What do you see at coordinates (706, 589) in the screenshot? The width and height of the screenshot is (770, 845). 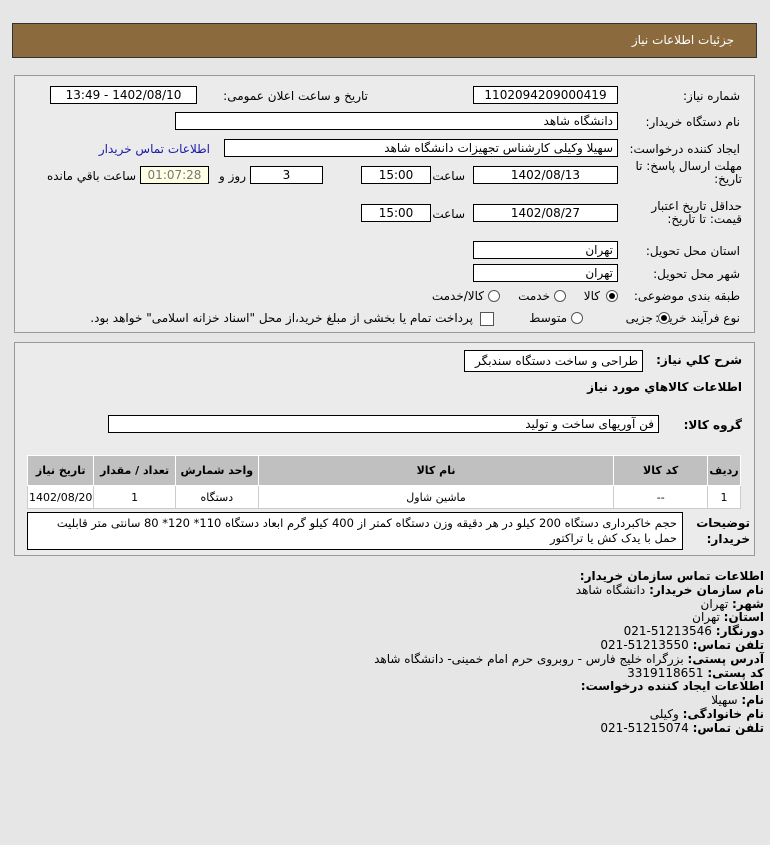 I see `org-name-label: نام سازمان خریدار:` at bounding box center [706, 589].